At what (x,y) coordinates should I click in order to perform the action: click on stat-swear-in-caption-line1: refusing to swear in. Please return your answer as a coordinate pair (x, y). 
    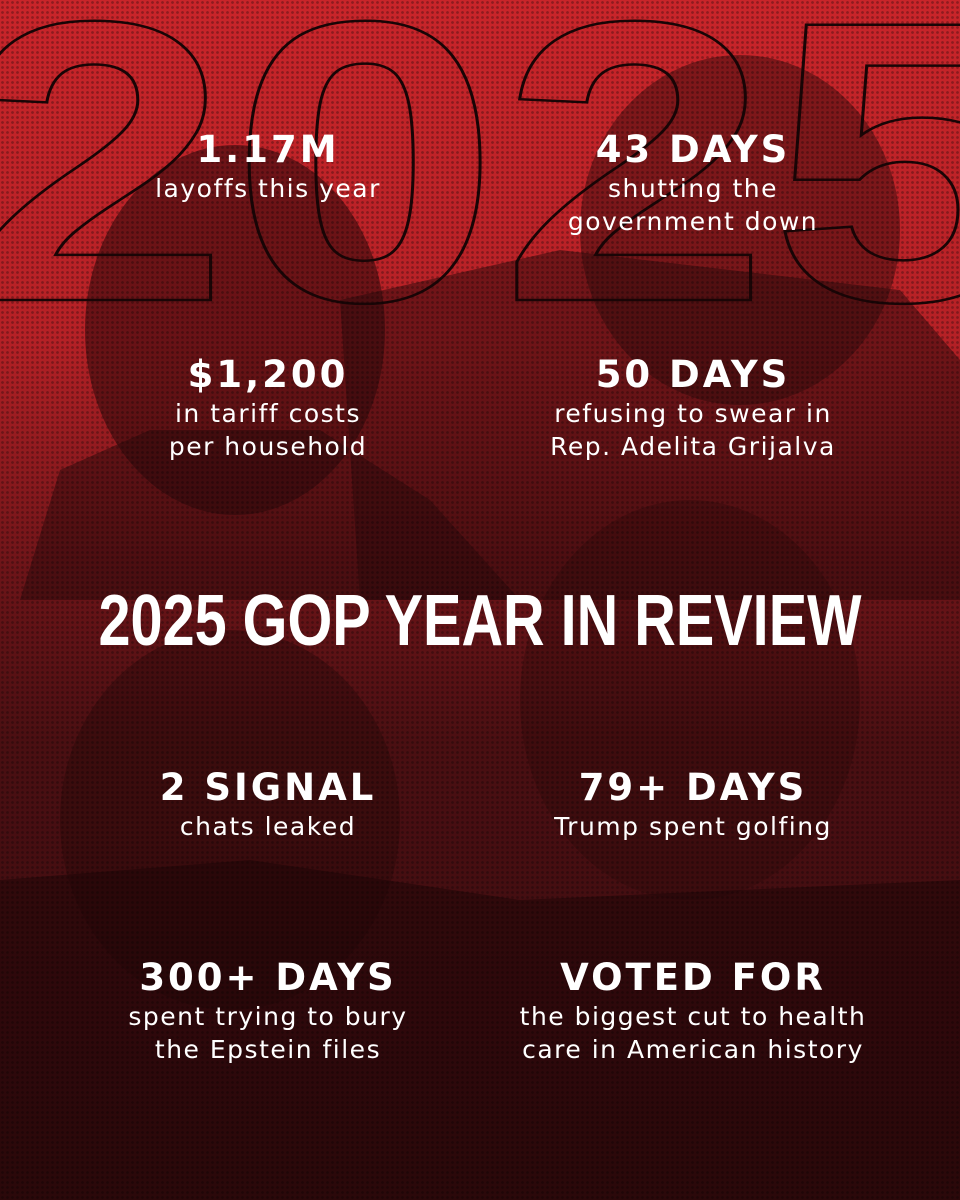
    Looking at the image, I should click on (693, 413).